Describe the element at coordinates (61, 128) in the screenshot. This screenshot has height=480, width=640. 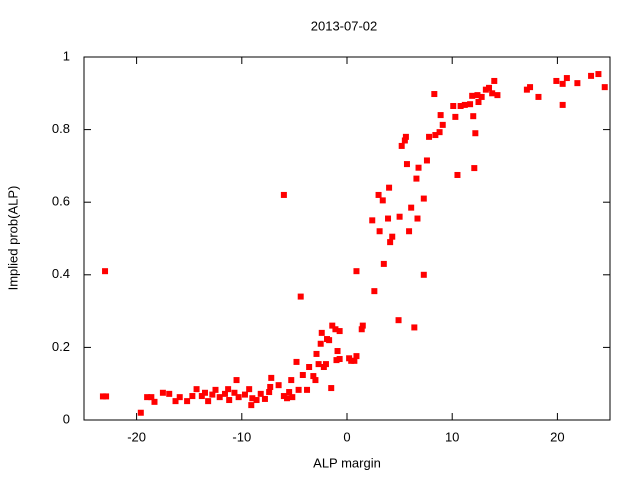
I see `y-tick-label: 0.8` at that location.